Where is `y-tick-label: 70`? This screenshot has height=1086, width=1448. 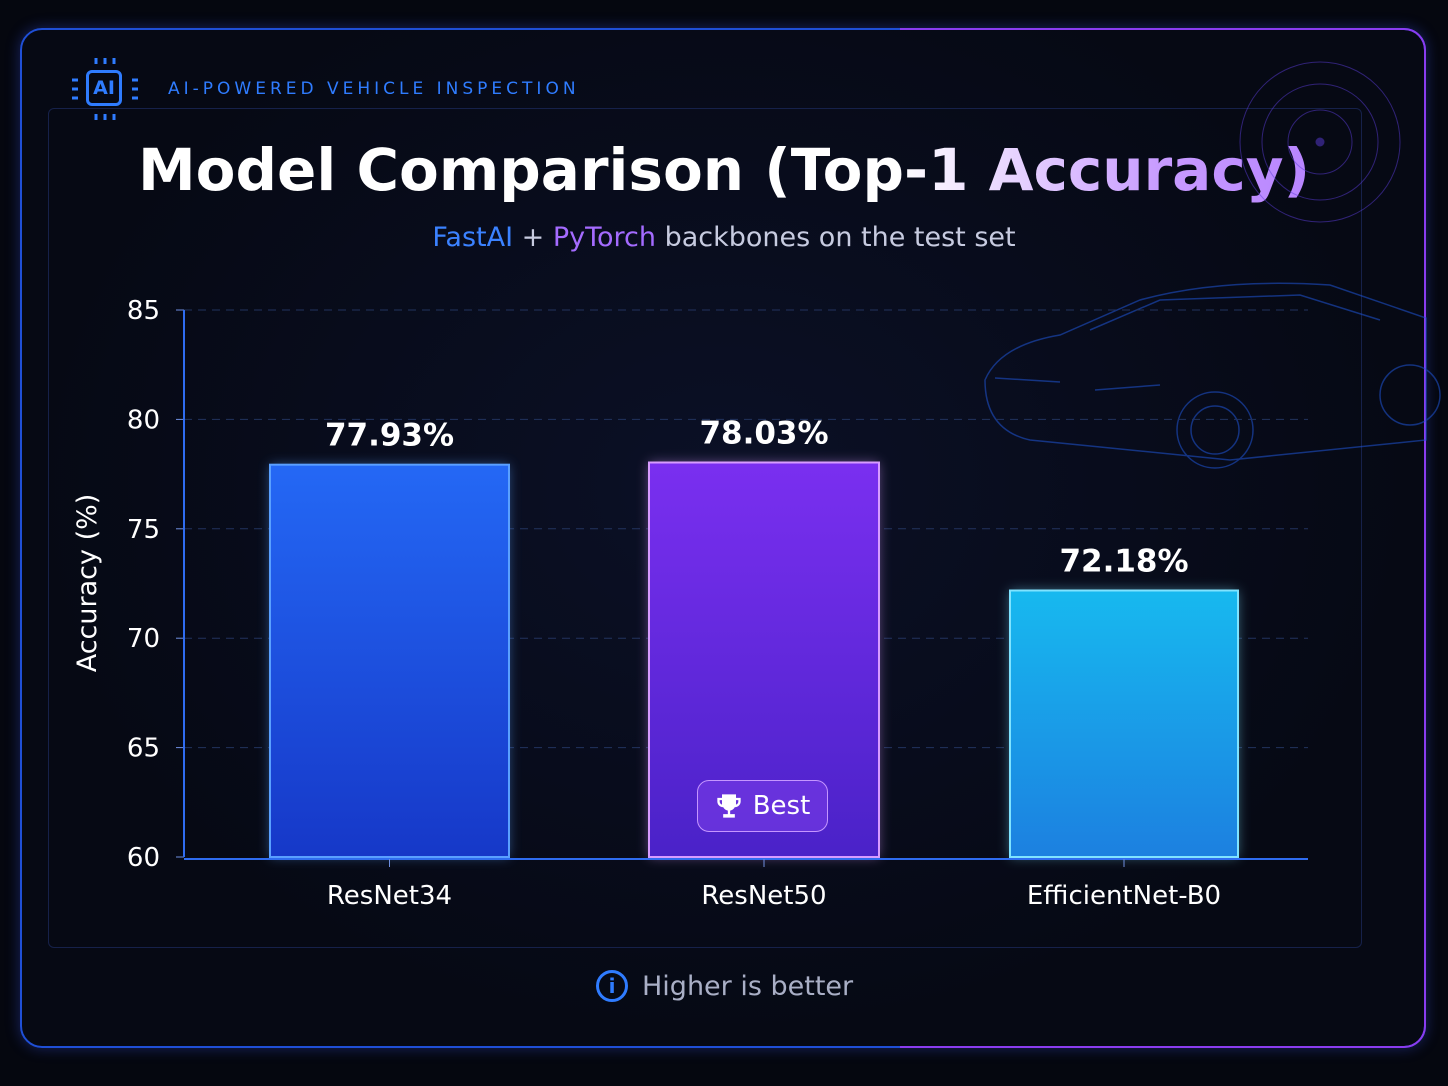
y-tick-label: 70 is located at coordinates (143, 639).